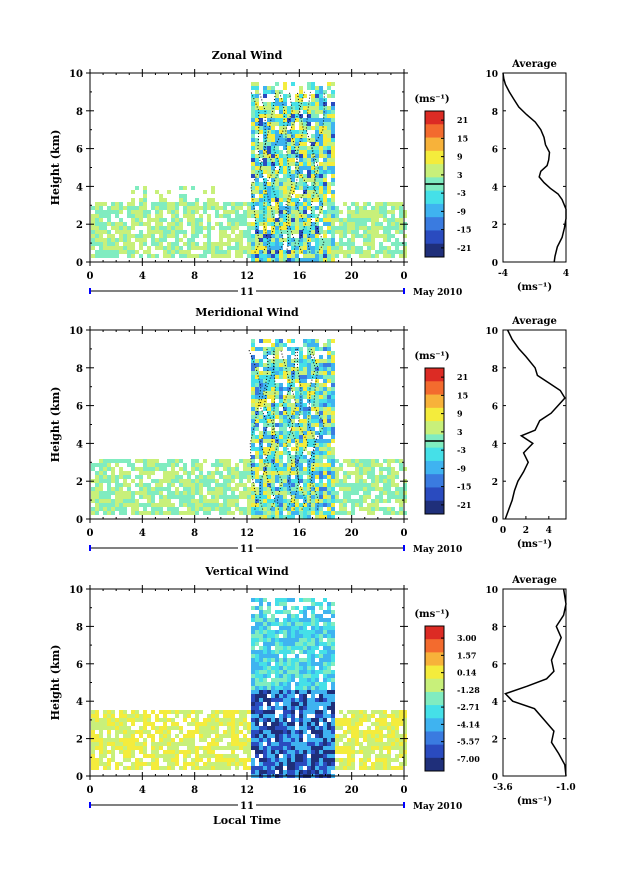 Image resolution: width=621 pixels, height=873 pixels. I want to click on x-tick-label: 20, so click(352, 533).